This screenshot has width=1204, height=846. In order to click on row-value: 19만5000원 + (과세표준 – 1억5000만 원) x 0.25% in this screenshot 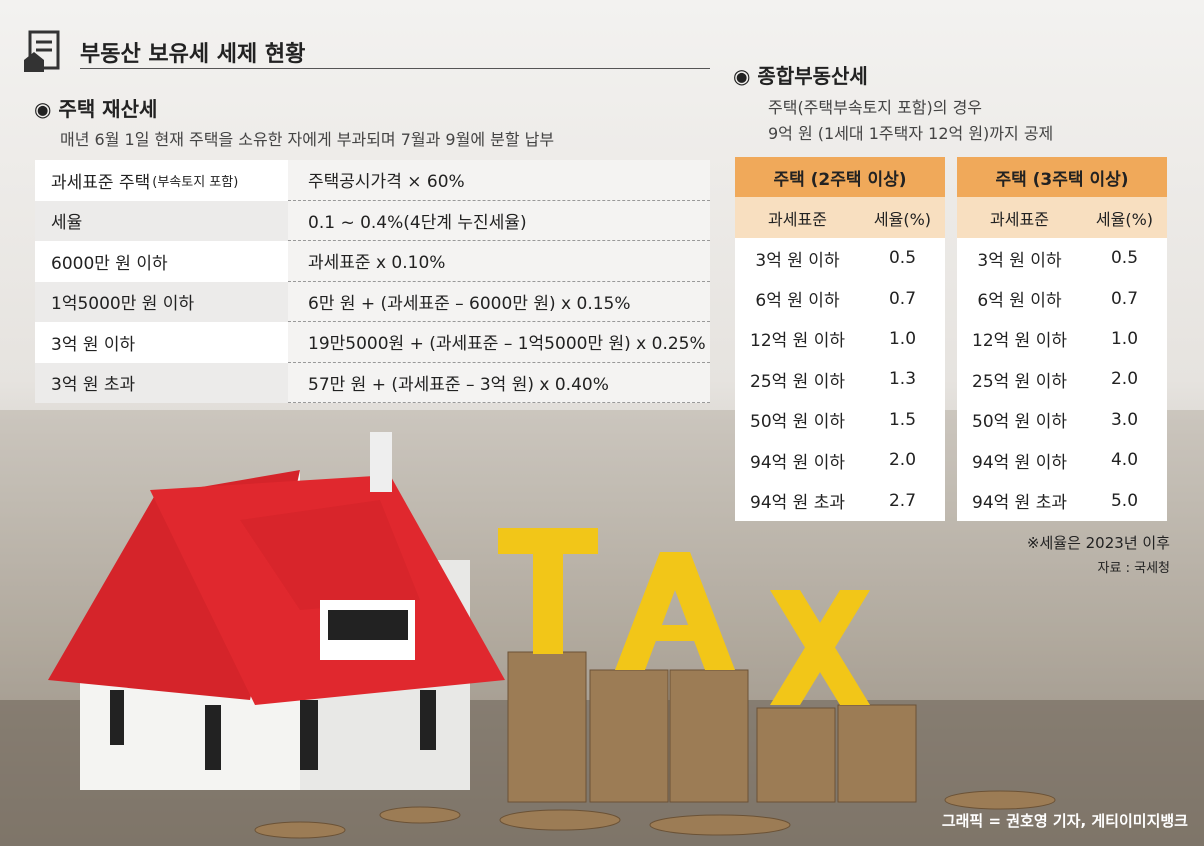, I will do `click(499, 342)`.